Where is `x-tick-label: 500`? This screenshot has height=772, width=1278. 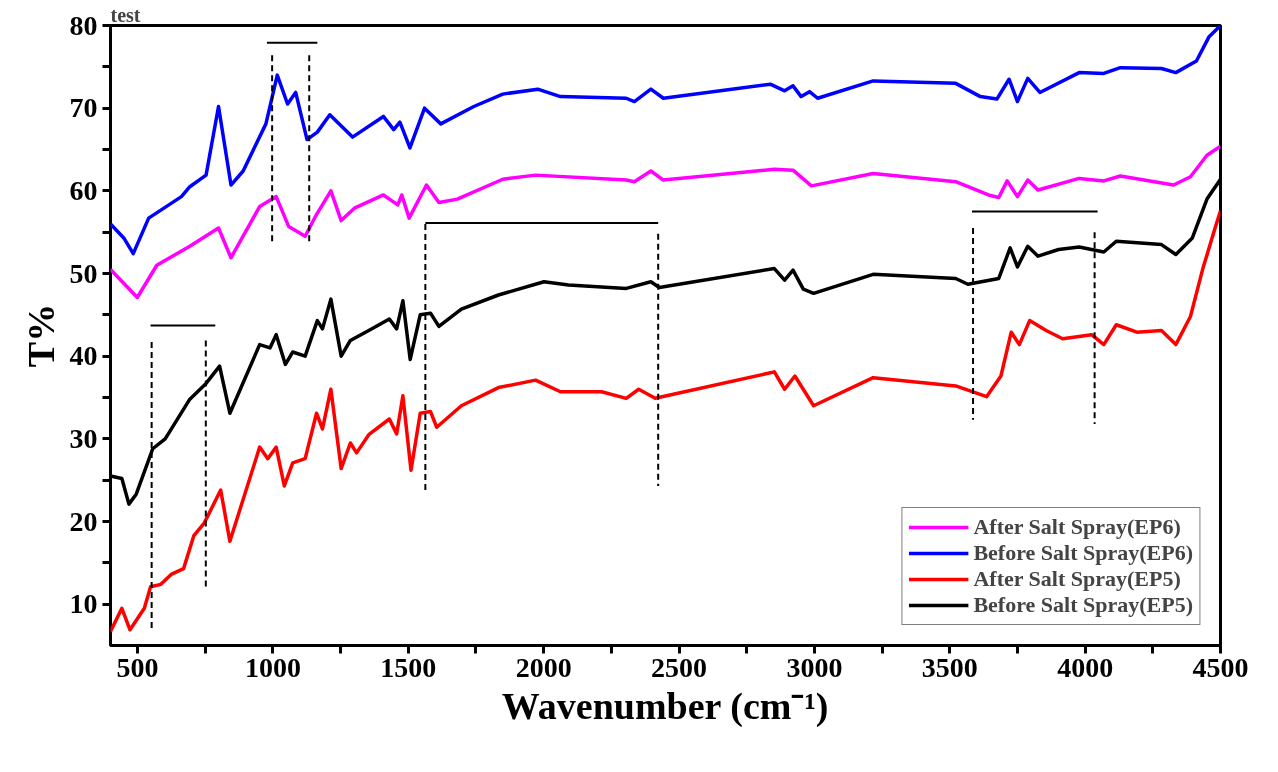 x-tick-label: 500 is located at coordinates (137, 667).